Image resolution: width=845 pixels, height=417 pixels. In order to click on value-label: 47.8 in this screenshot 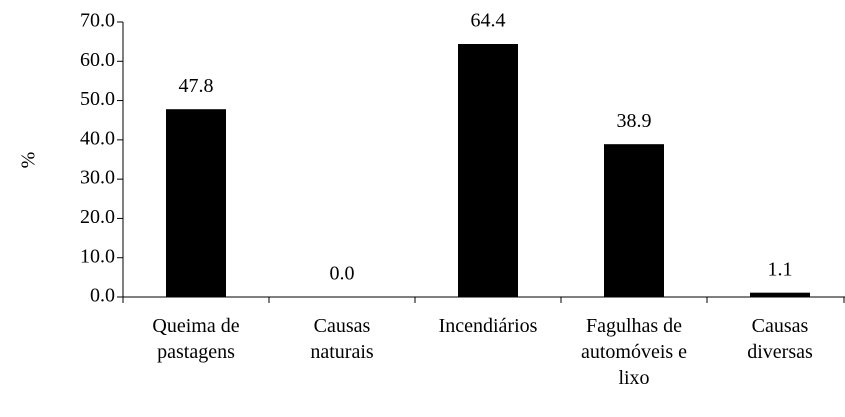, I will do `click(196, 86)`.